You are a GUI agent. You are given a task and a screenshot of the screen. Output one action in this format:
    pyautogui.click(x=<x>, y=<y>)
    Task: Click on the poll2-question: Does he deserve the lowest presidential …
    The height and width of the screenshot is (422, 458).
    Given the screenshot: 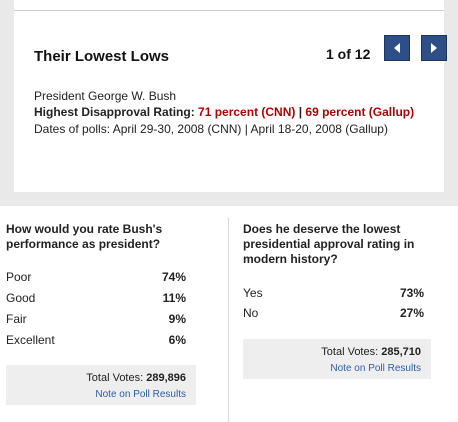 What is the action you would take?
    pyautogui.click(x=329, y=244)
    